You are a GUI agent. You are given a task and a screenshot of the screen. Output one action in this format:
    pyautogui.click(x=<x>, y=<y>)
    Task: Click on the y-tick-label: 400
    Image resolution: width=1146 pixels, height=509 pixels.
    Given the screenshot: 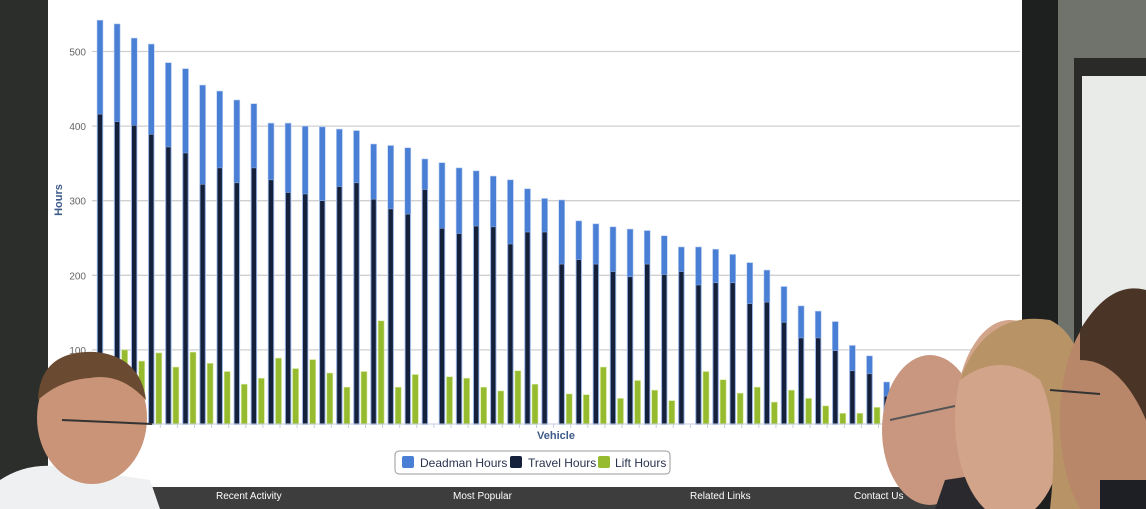 What is the action you would take?
    pyautogui.click(x=77, y=127)
    